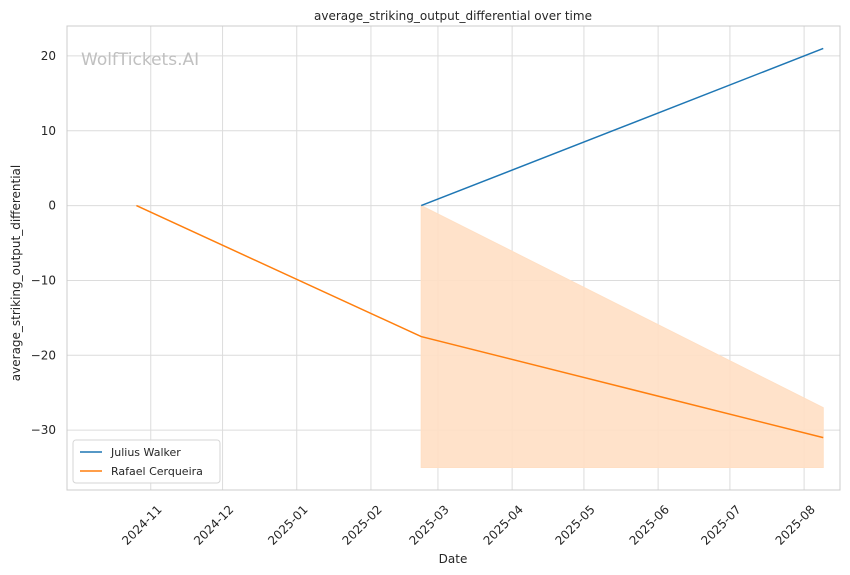 The height and width of the screenshot is (575, 850). Describe the element at coordinates (157, 471) in the screenshot. I see `legend-entry: Rafael Cerqueira` at that location.